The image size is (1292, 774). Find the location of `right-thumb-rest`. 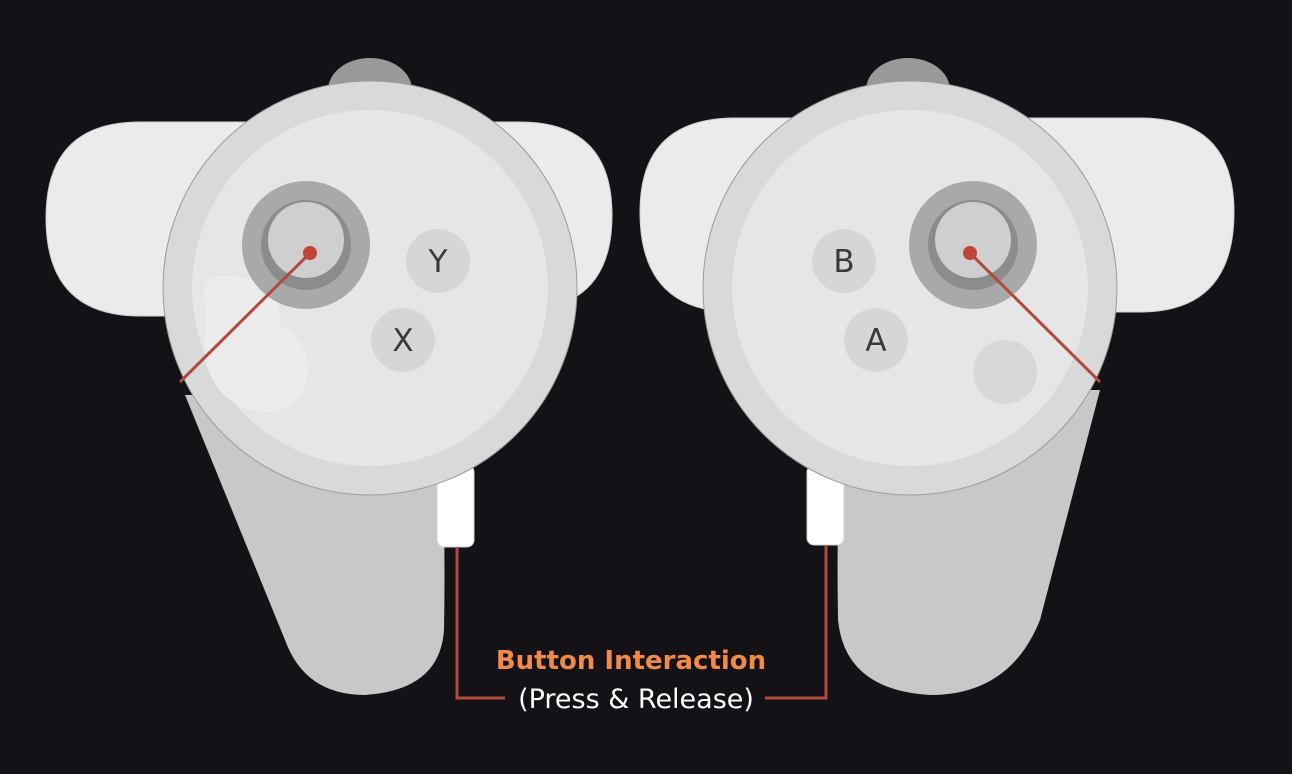

right-thumb-rest is located at coordinates (1005, 372).